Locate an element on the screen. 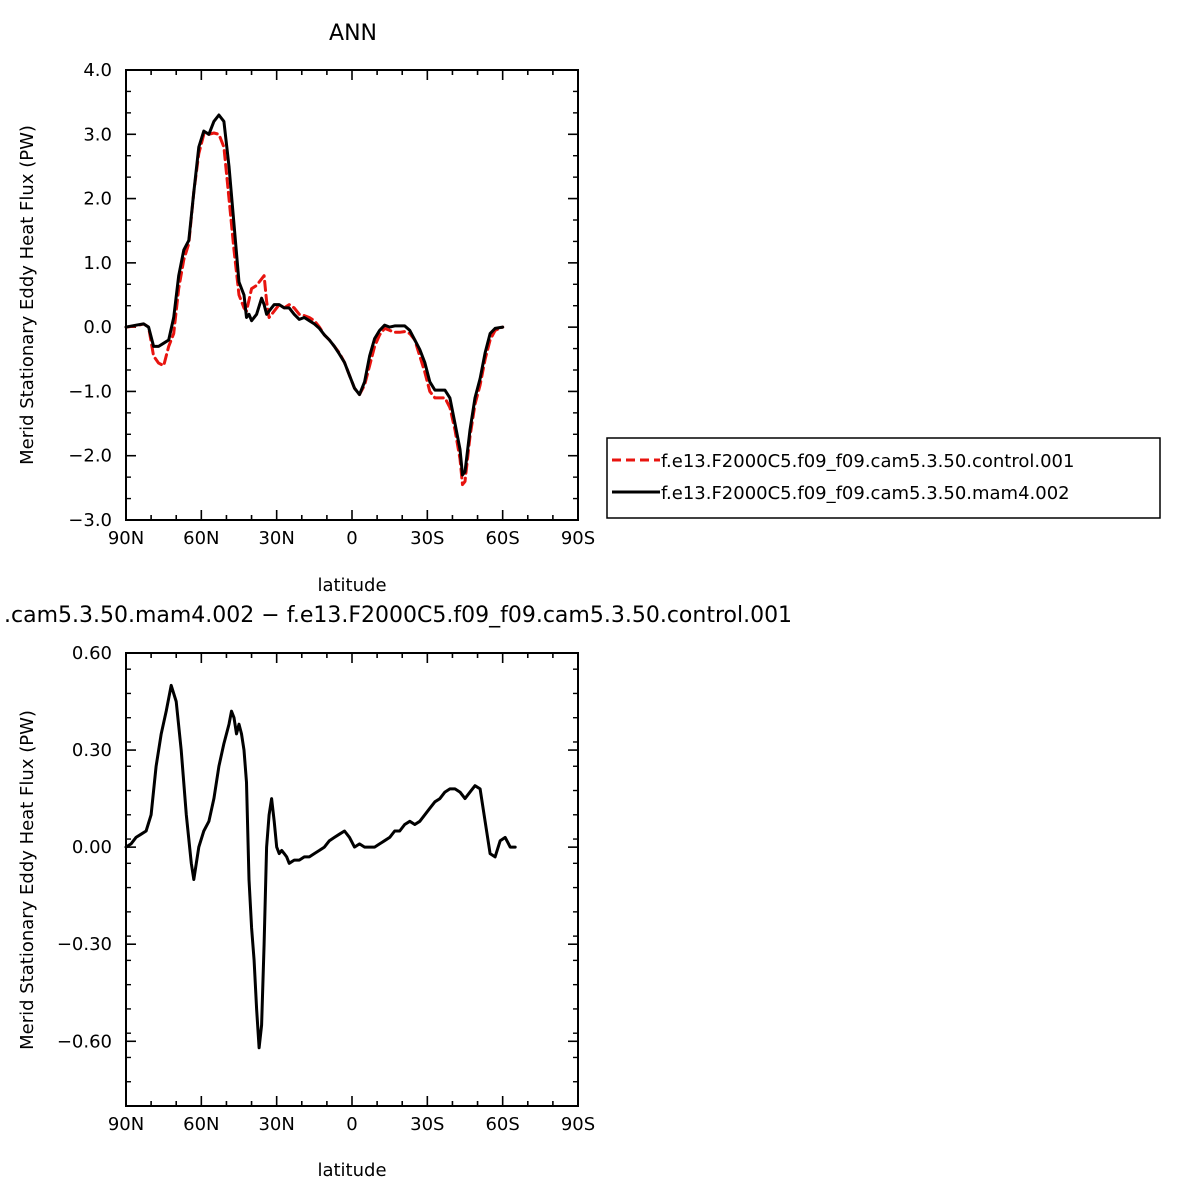 Image resolution: width=1199 pixels, height=1197 pixels. bottom-plot-frame is located at coordinates (352, 879).